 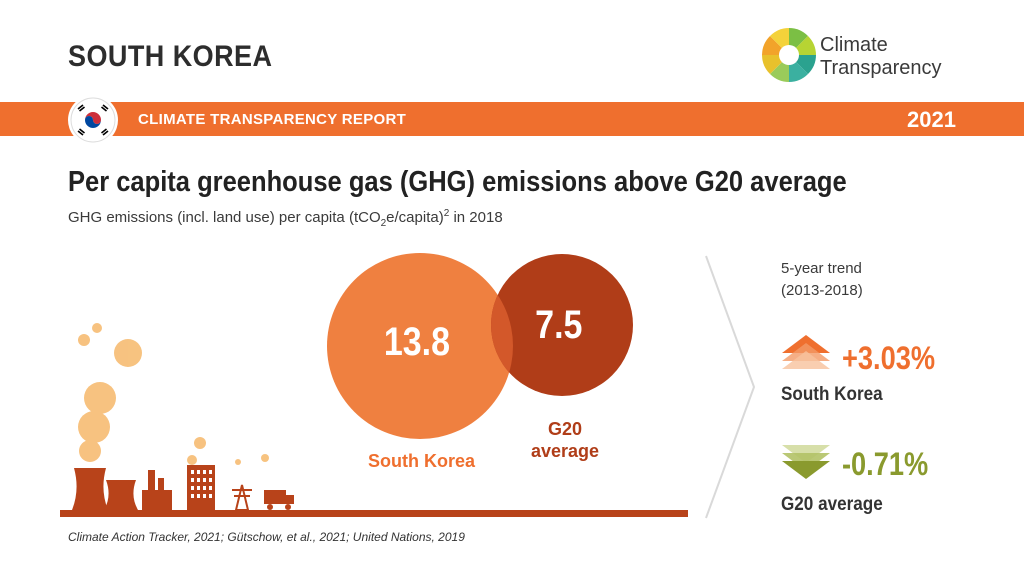 I want to click on g20-label: G20 average, so click(x=565, y=440).